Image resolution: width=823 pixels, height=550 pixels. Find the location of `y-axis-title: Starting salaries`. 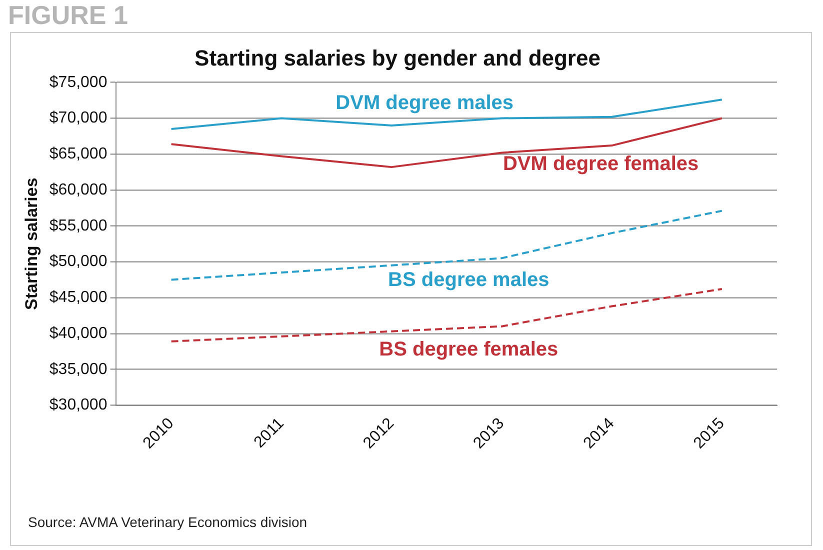

y-axis-title: Starting salaries is located at coordinates (31, 244).